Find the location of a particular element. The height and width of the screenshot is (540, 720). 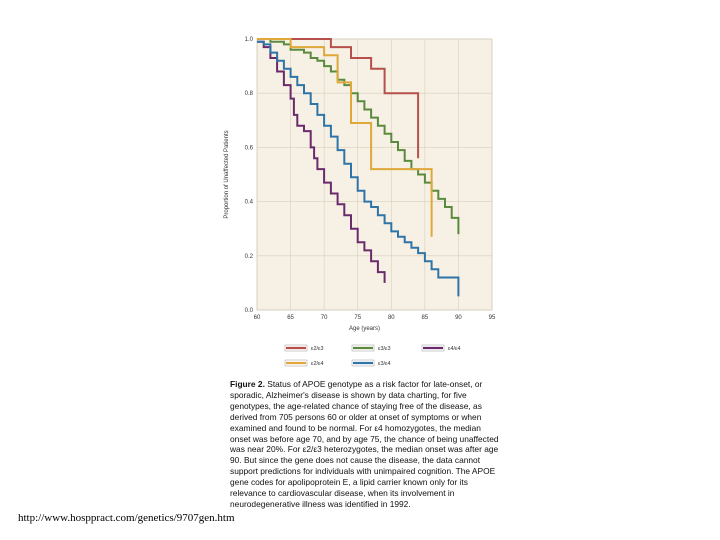

legend-label: ε3/ε3 is located at coordinates (384, 349).